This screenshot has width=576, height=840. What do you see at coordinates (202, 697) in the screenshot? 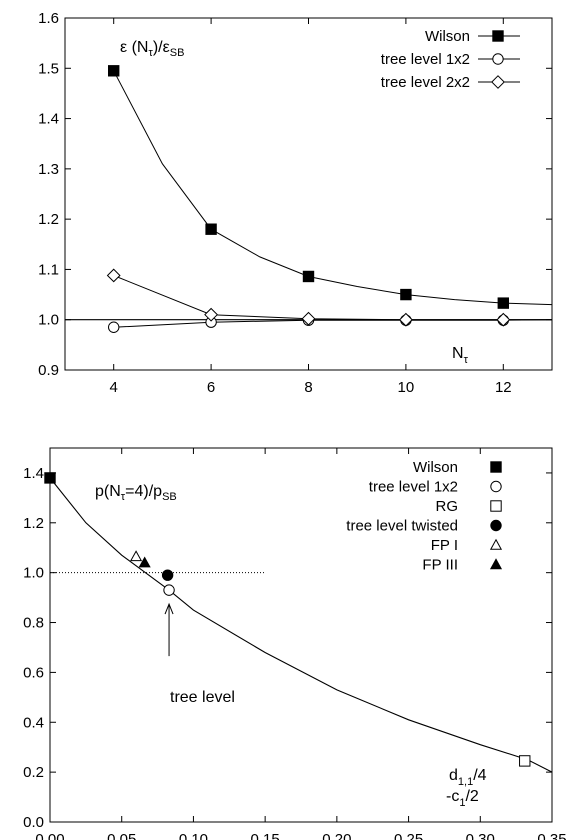
I see `arrow-label: tree level` at bounding box center [202, 697].